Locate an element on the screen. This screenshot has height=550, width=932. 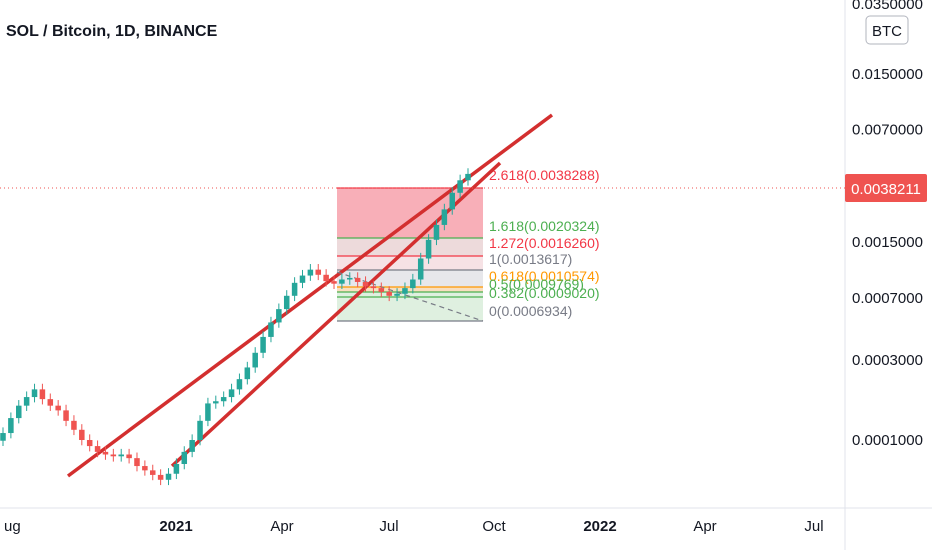
price-axis-label: 0.0150000 is located at coordinates (887, 74).